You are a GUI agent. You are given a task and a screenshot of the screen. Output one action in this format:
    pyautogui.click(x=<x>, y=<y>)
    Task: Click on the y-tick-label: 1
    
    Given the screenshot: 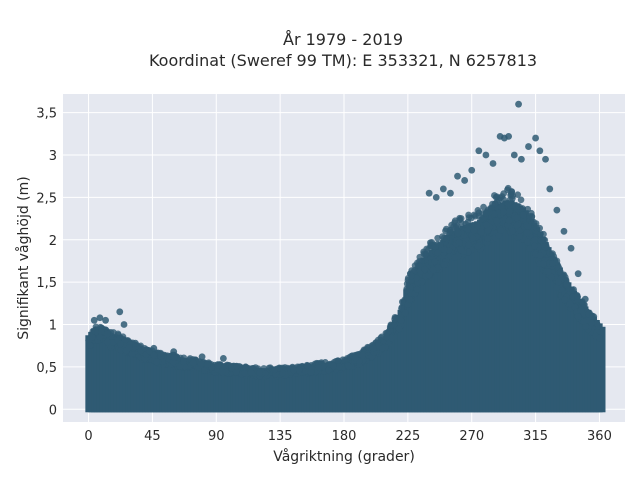 What is the action you would take?
    pyautogui.click(x=53, y=326)
    